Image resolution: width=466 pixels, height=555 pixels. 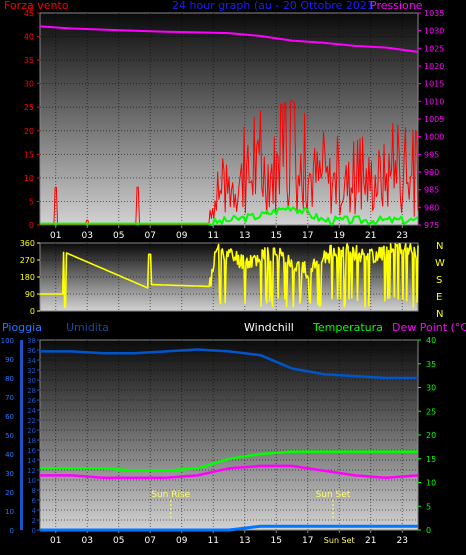 I want to click on direction-y-tick-label: 90, so click(x=30, y=294).